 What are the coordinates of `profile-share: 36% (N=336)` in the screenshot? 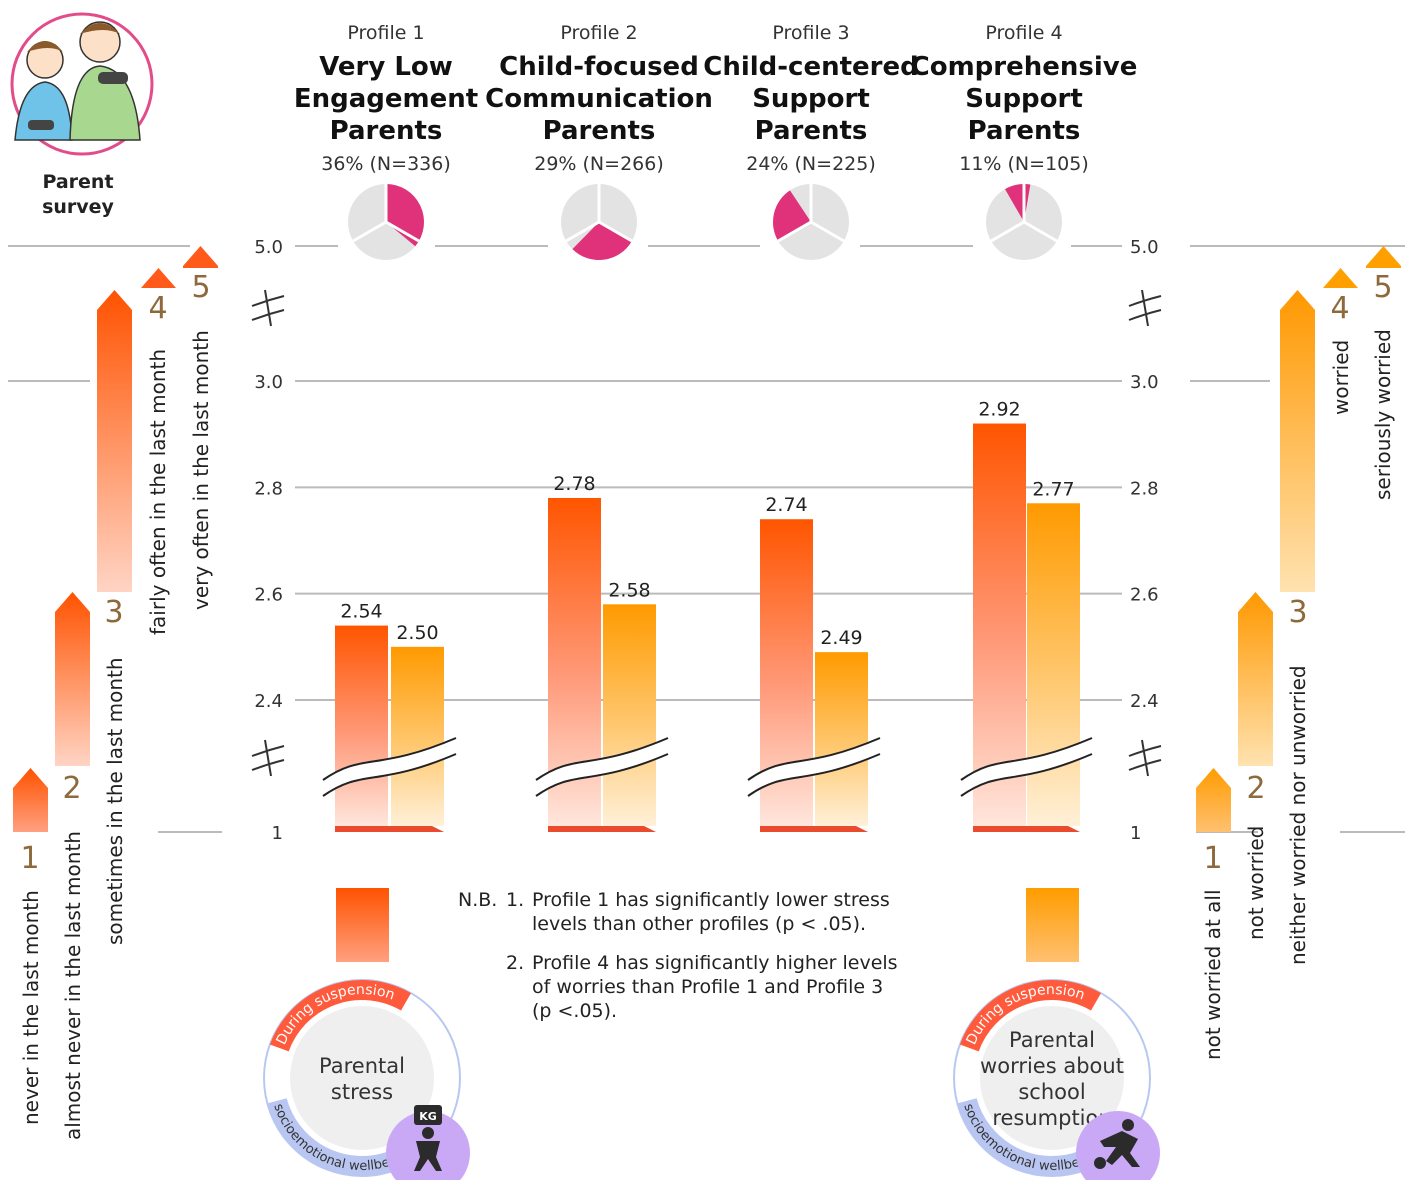 It's located at (386, 164).